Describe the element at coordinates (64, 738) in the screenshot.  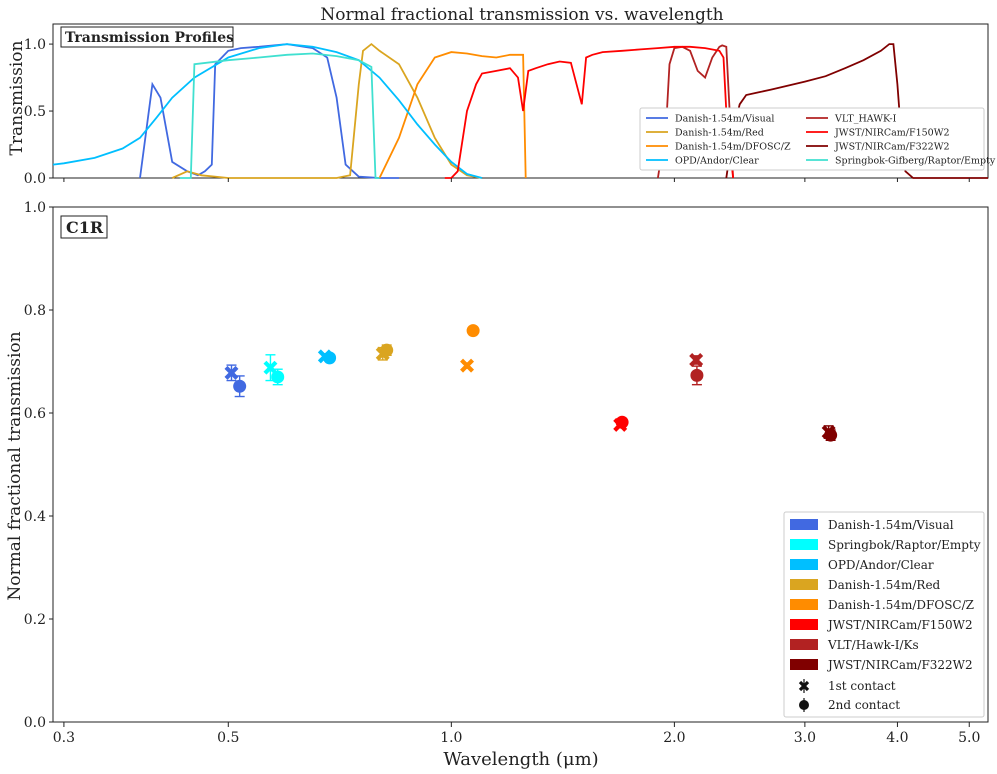
I see `bottom-x-tick-label: 0.3` at that location.